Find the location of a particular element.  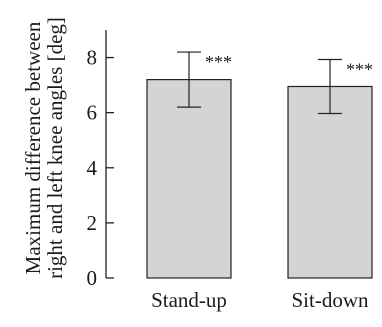

y-tick-label-4: 4 is located at coordinates (92, 168).